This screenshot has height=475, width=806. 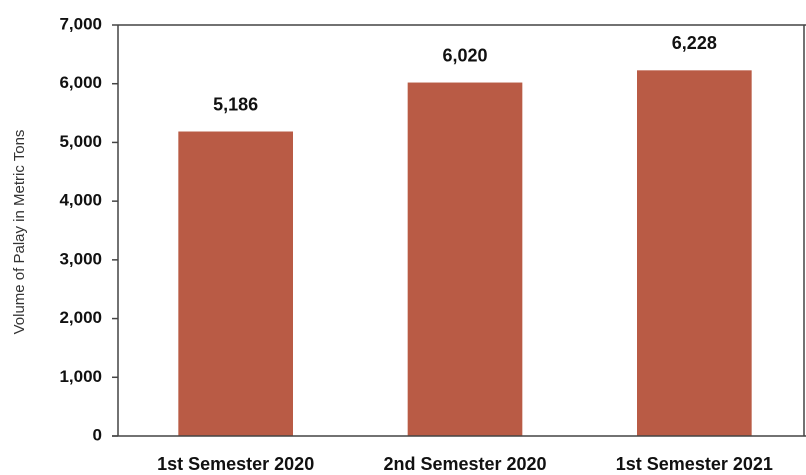 What do you see at coordinates (80, 200) in the screenshot?
I see `y-tick-label: 4,000` at bounding box center [80, 200].